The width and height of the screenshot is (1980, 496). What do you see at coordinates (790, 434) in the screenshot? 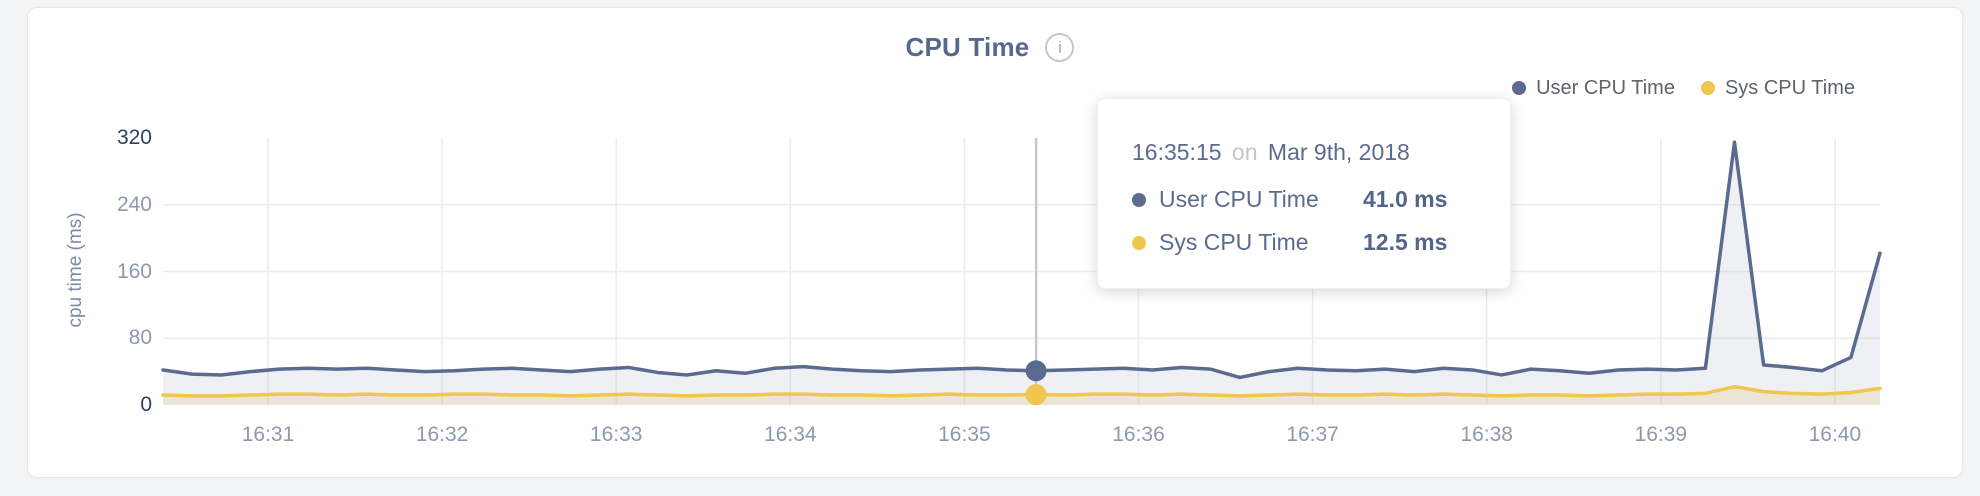
I see `x-axis-tick: 16:34` at bounding box center [790, 434].